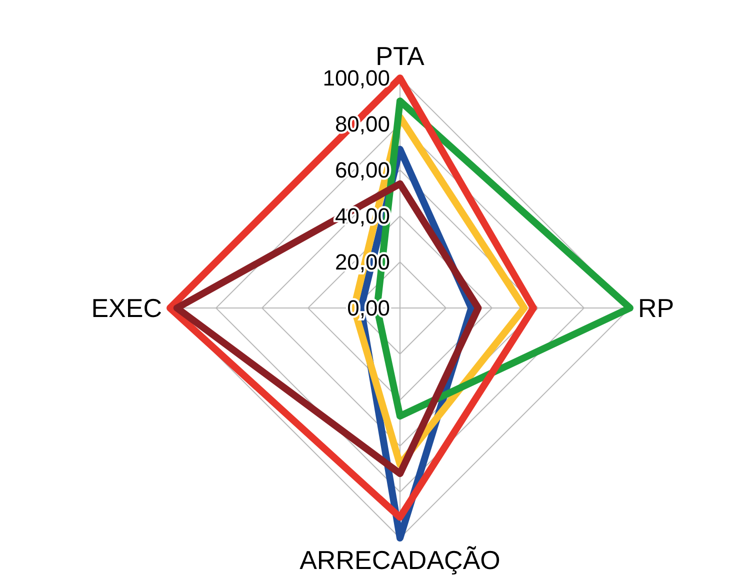 The width and height of the screenshot is (756, 584). What do you see at coordinates (400, 560) in the screenshot?
I see `spoke-label: ARRECADAÇÃO` at bounding box center [400, 560].